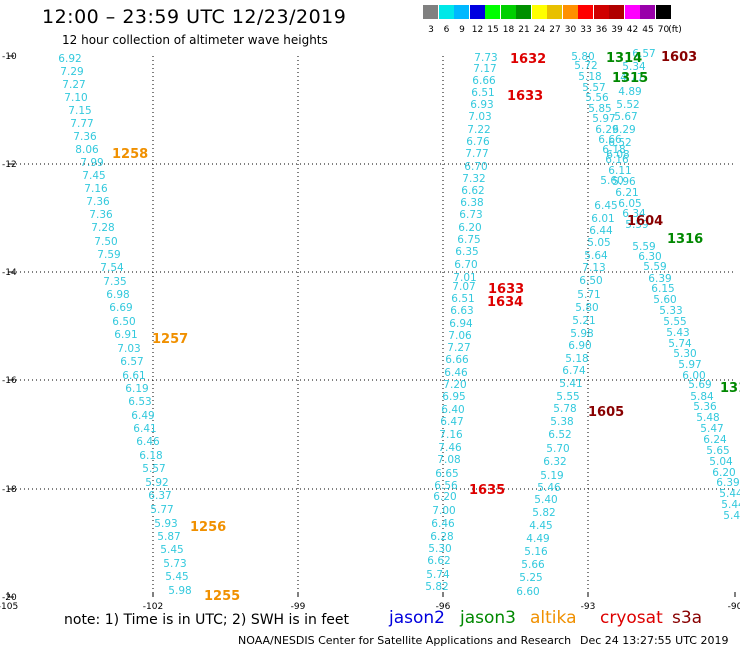 The width and height of the screenshot is (740, 650). What do you see at coordinates (9, 273) in the screenshot?
I see `latitude-tick-label: -14` at bounding box center [9, 273].